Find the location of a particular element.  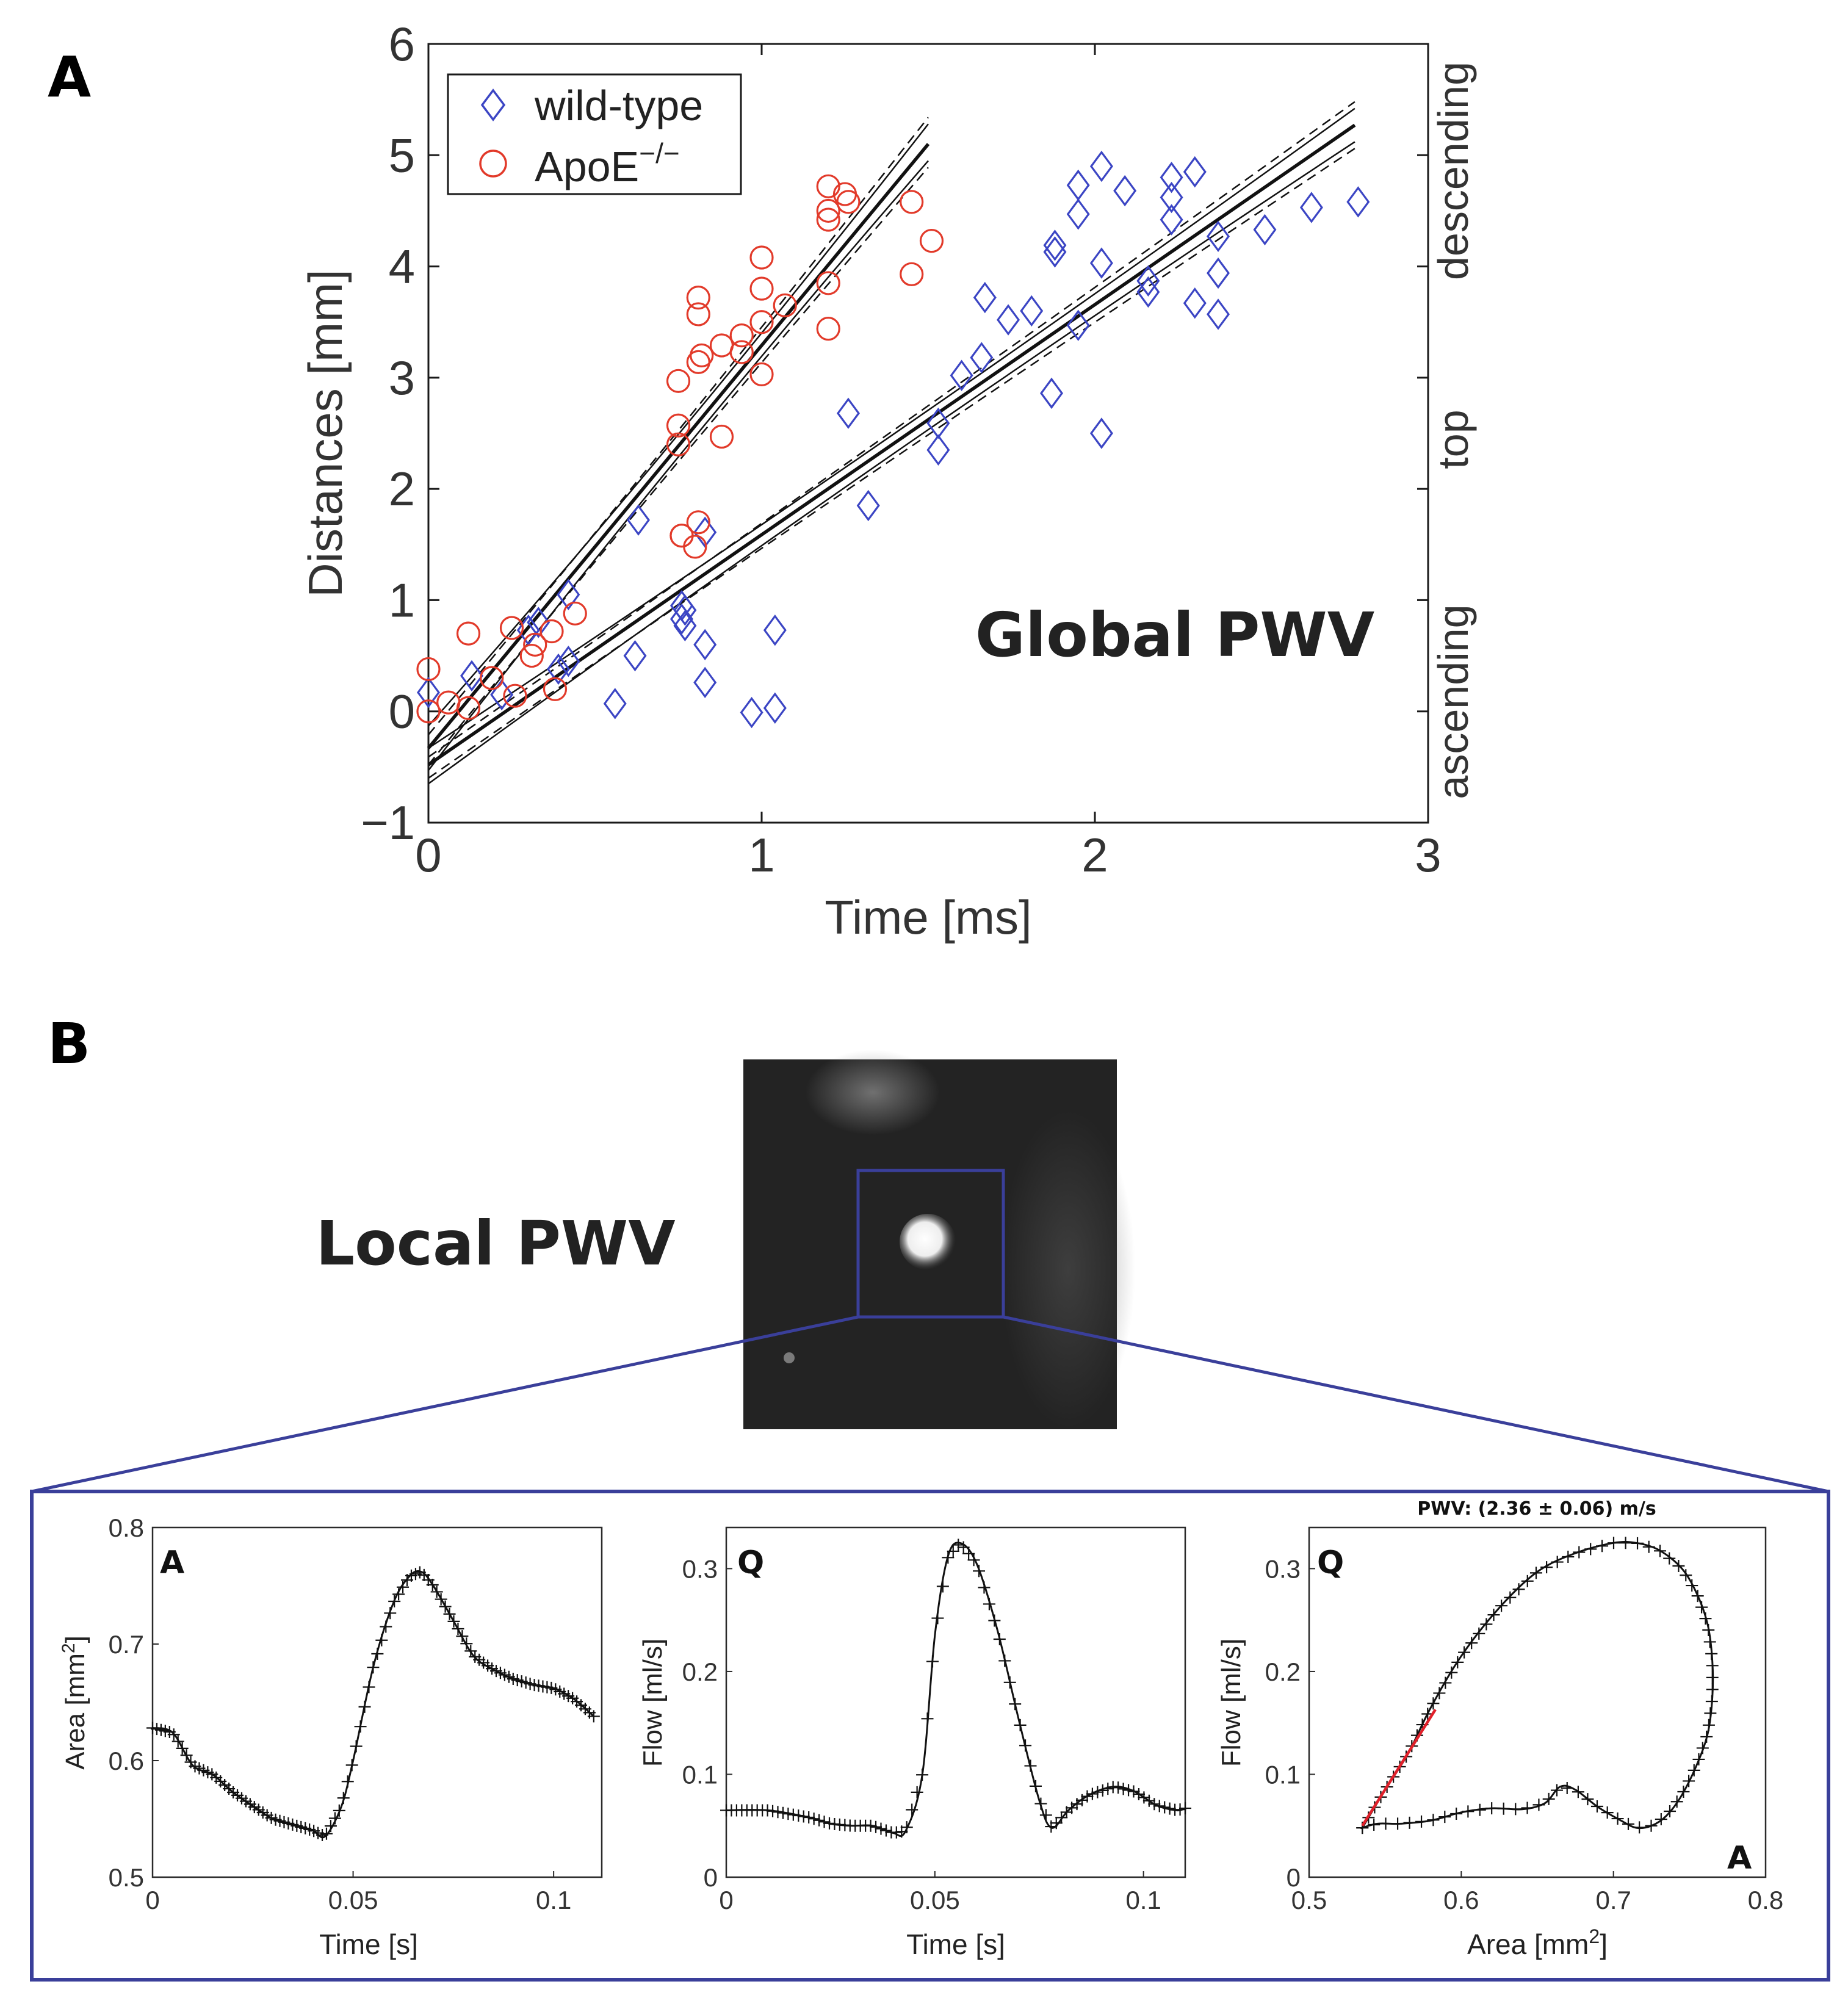

mri-image is located at coordinates (939, 1239).